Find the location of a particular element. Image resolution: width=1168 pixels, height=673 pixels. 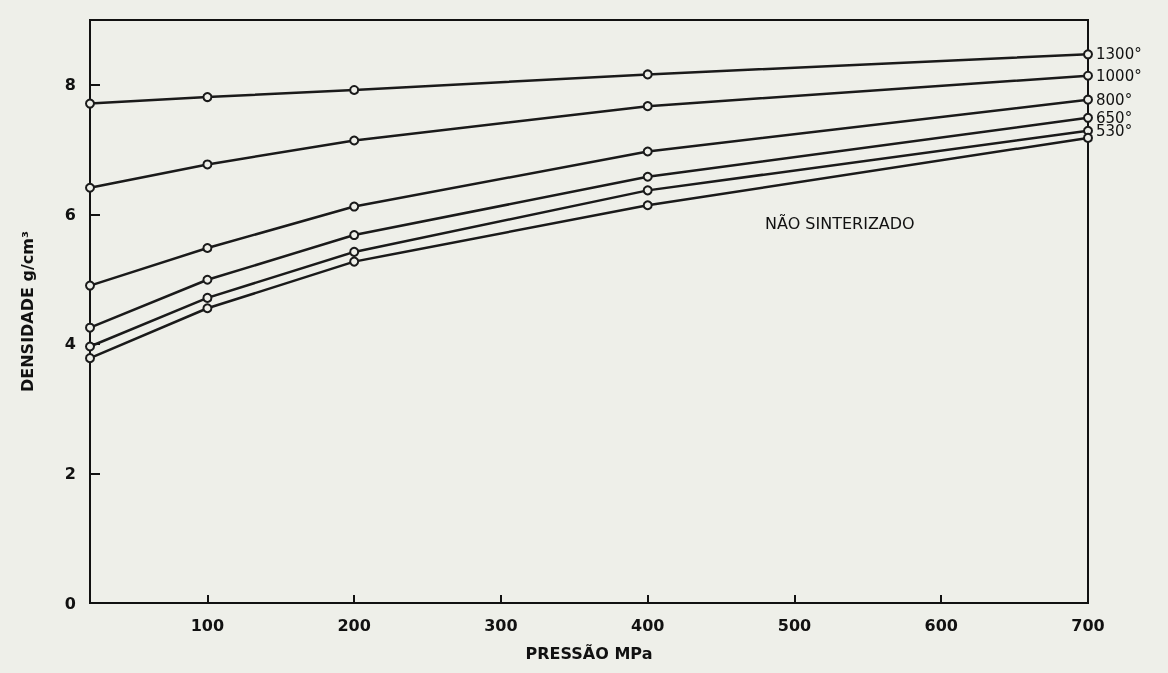

x-tick-label: 400 is located at coordinates (648, 625).